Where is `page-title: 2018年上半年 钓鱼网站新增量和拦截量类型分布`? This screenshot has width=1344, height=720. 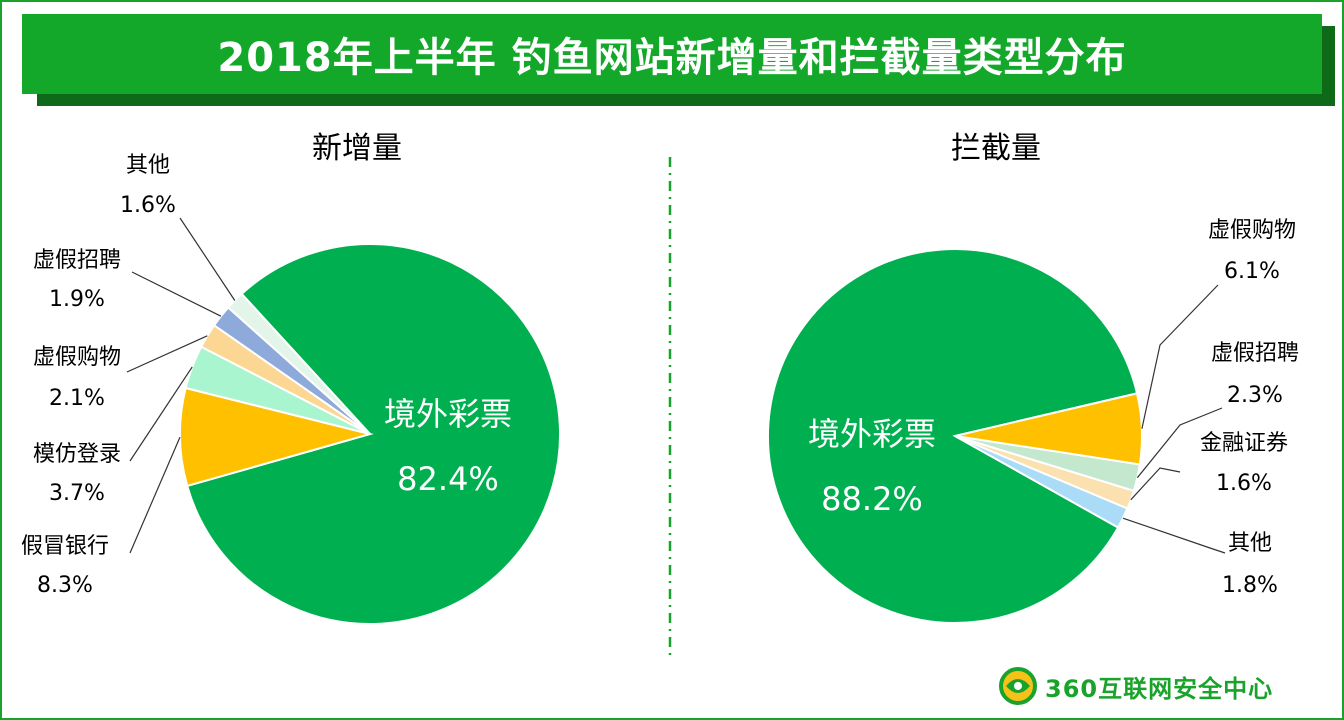 page-title: 2018年上半年 钓鱼网站新增量和拦截量类型分布 is located at coordinates (672, 54).